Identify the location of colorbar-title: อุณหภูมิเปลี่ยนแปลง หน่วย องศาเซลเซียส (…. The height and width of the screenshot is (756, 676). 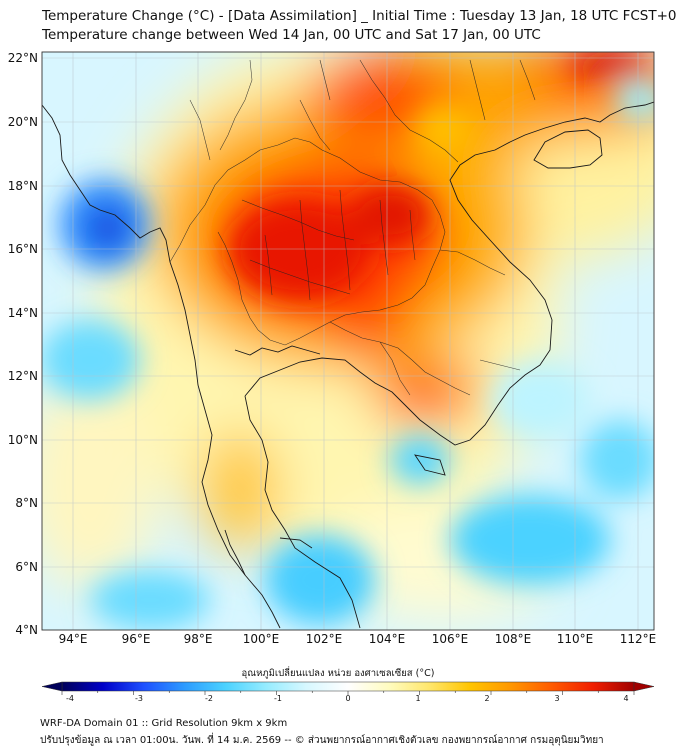
(338, 673).